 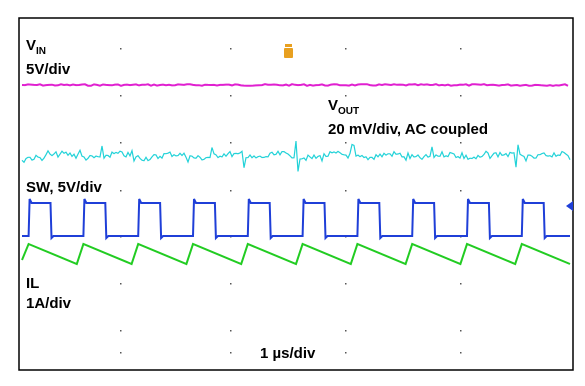 I want to click on il-scale-label: 1A/div, so click(x=49, y=303).